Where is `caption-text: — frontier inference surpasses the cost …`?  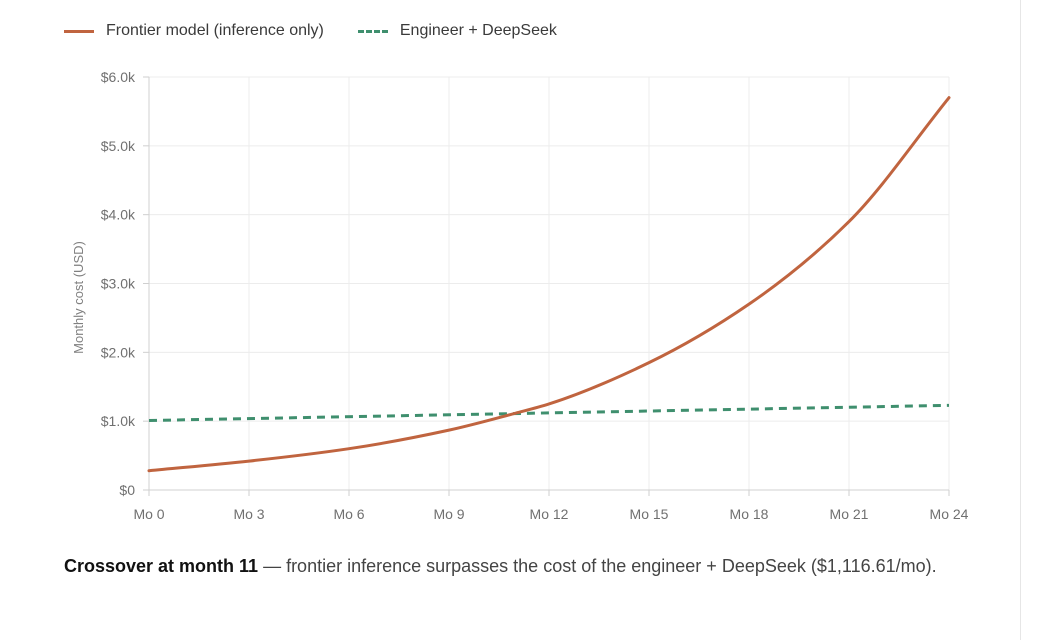 caption-text: — frontier inference surpasses the cost … is located at coordinates (597, 566).